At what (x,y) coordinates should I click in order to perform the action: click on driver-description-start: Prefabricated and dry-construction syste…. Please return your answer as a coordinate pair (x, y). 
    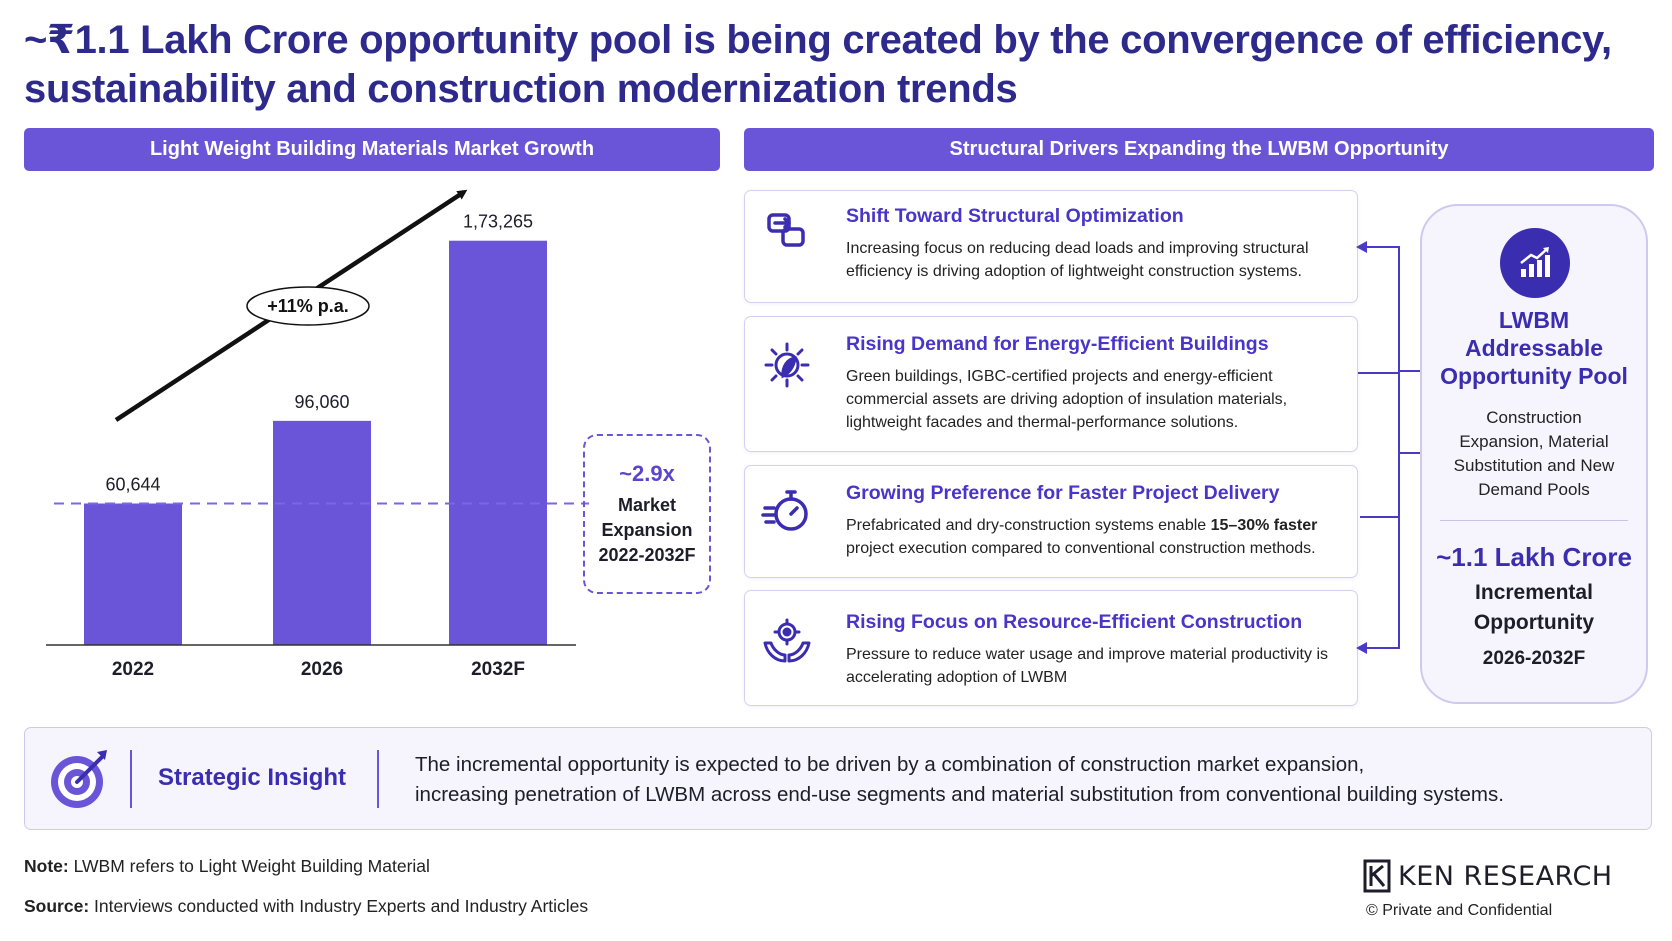
    Looking at the image, I should click on (1028, 525).